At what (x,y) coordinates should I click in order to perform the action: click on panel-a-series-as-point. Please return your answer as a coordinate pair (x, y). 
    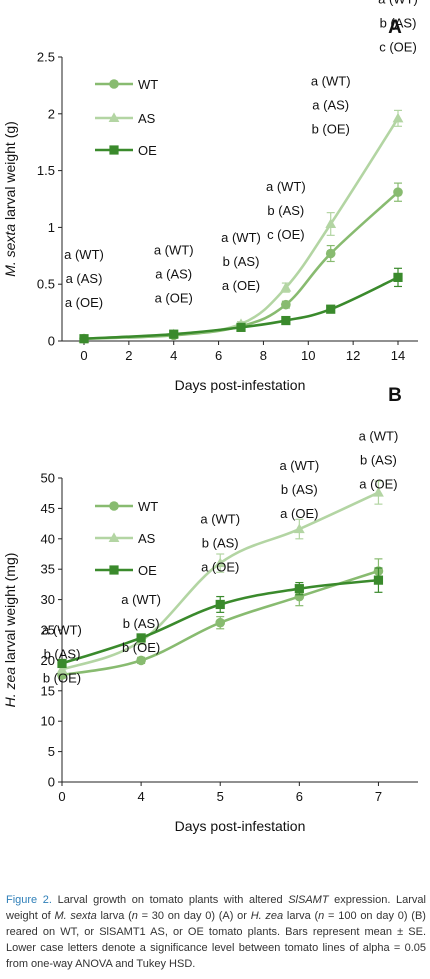
    Looking at the image, I should click on (398, 118).